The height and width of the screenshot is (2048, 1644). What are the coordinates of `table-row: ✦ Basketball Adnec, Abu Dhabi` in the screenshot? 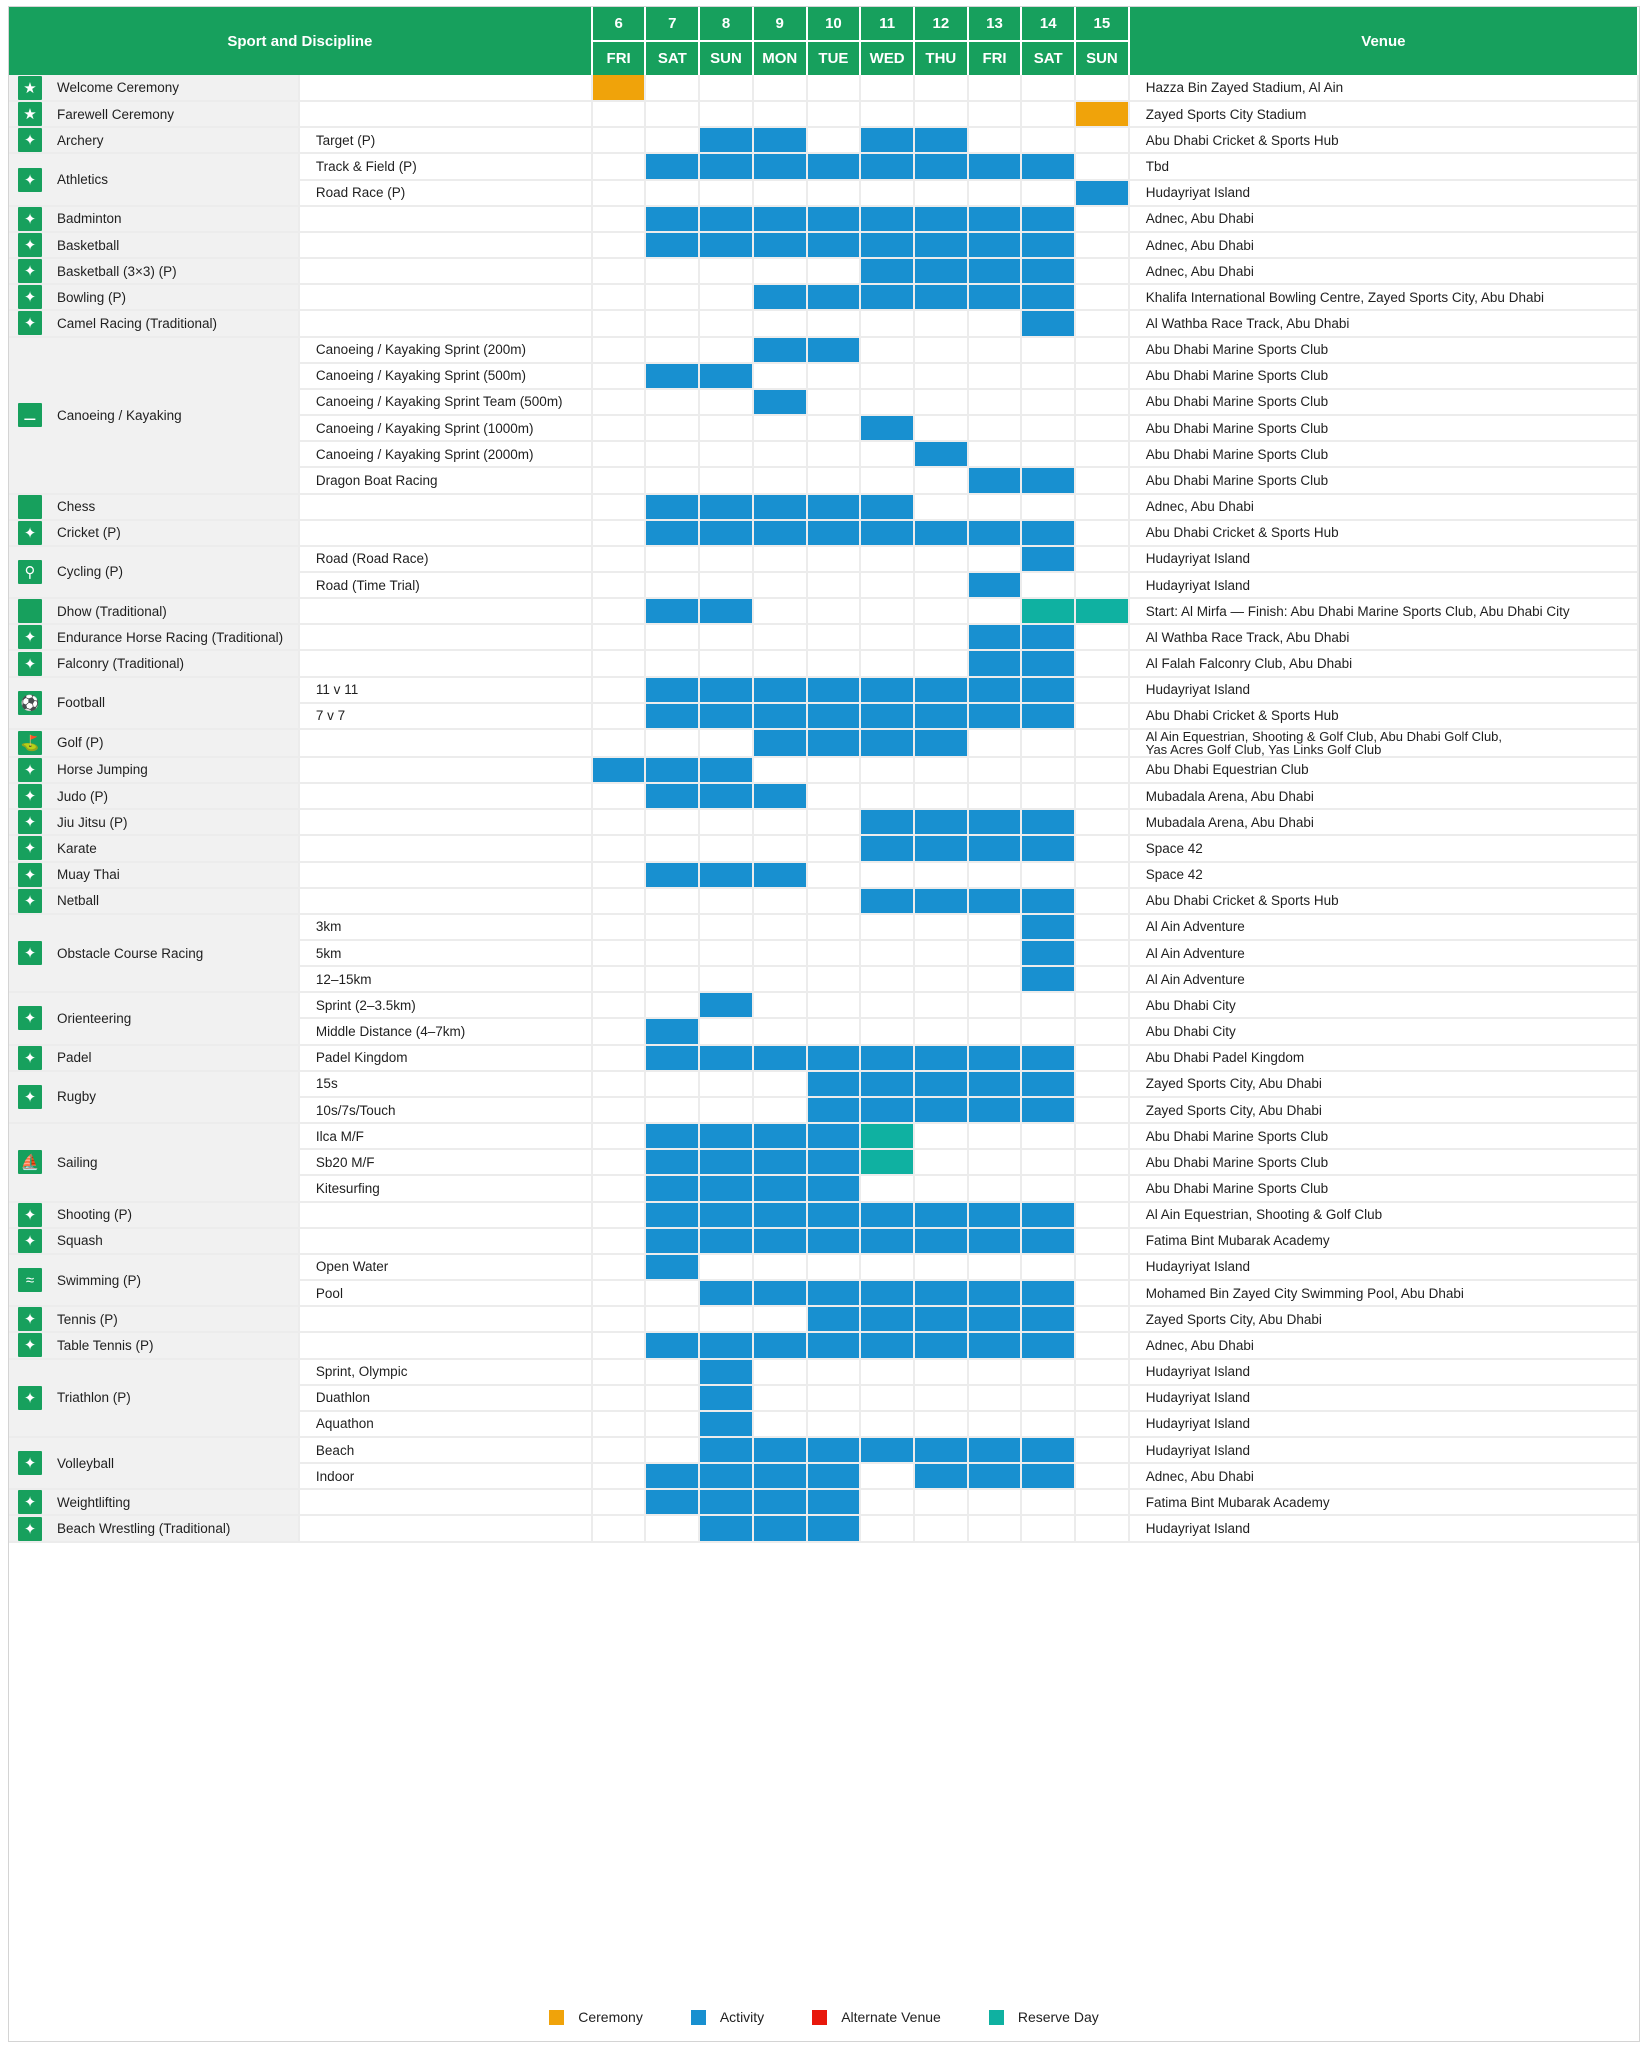 It's located at (824, 245).